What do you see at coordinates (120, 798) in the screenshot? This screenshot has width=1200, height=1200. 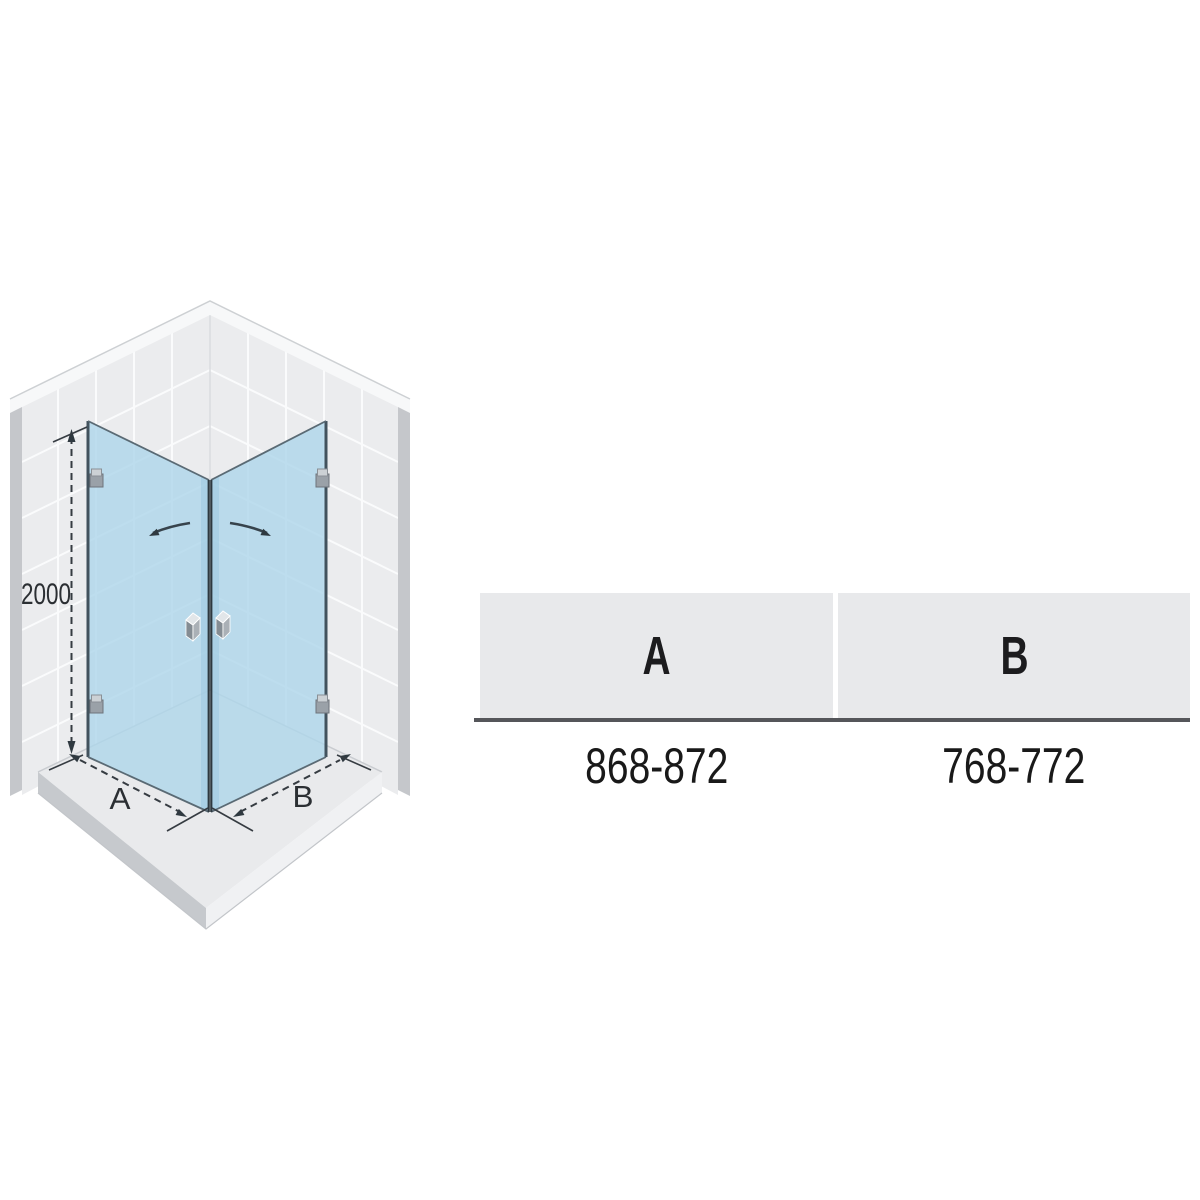 I see `width-a-label: A` at bounding box center [120, 798].